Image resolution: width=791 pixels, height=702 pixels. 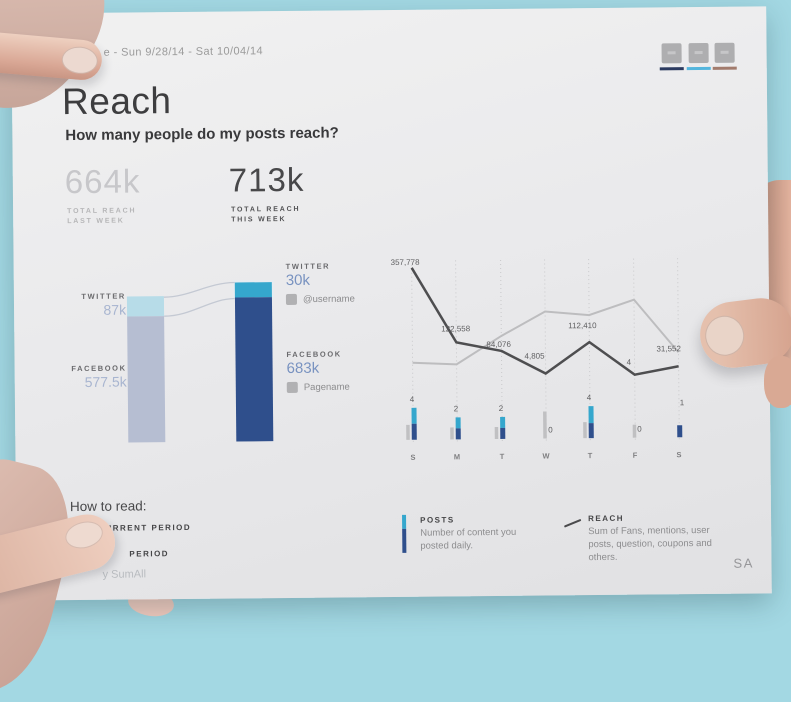 I want to click on right-hand-lower, so click(x=777, y=382).